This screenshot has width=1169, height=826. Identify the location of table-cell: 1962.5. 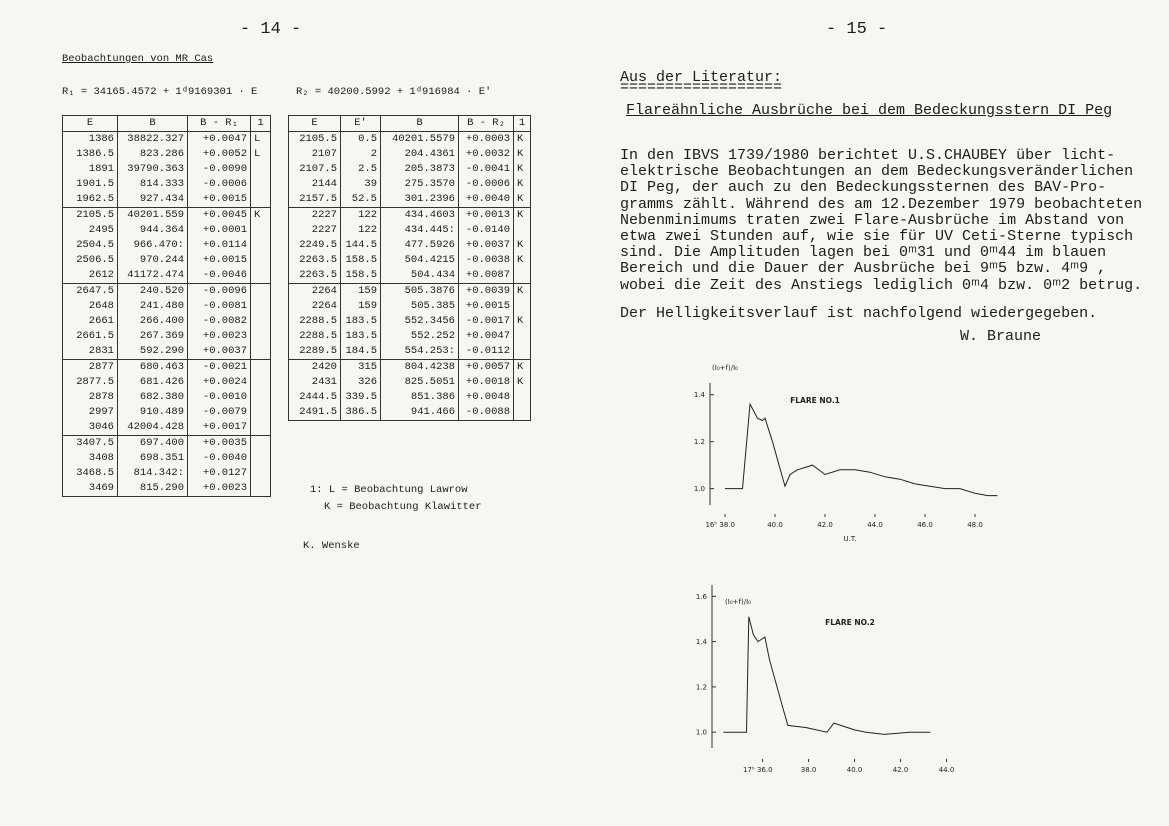
(90, 200).